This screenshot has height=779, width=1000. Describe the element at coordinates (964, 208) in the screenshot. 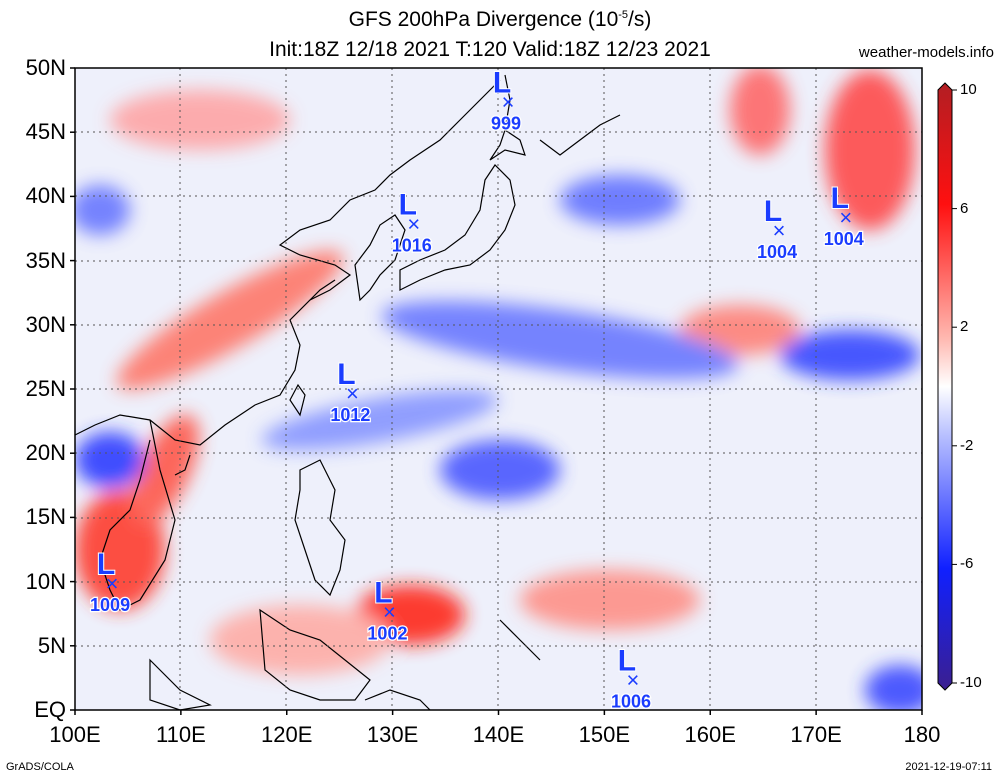

I see `colorbar-label: 6` at that location.